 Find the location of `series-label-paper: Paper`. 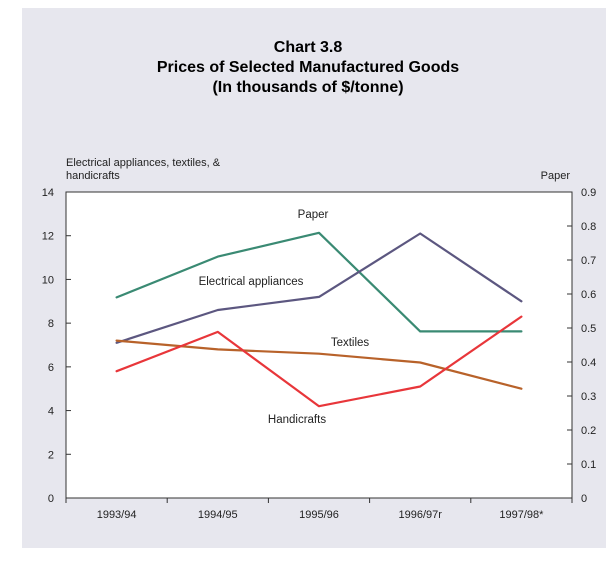

series-label-paper: Paper is located at coordinates (313, 215).